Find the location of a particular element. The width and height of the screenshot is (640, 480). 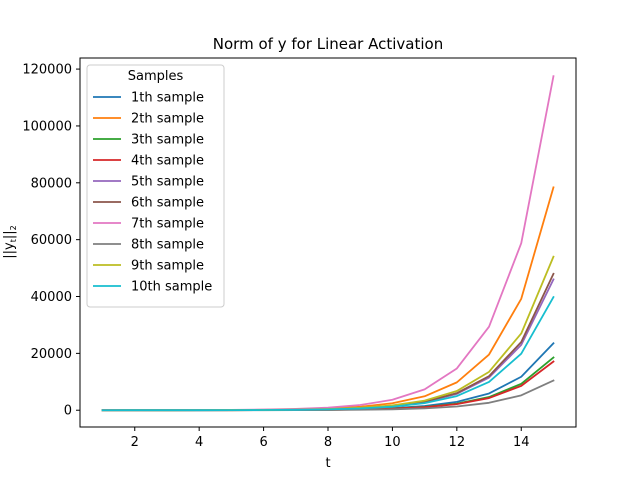

y-axis-label: ||yt||2 is located at coordinates (10, 241).